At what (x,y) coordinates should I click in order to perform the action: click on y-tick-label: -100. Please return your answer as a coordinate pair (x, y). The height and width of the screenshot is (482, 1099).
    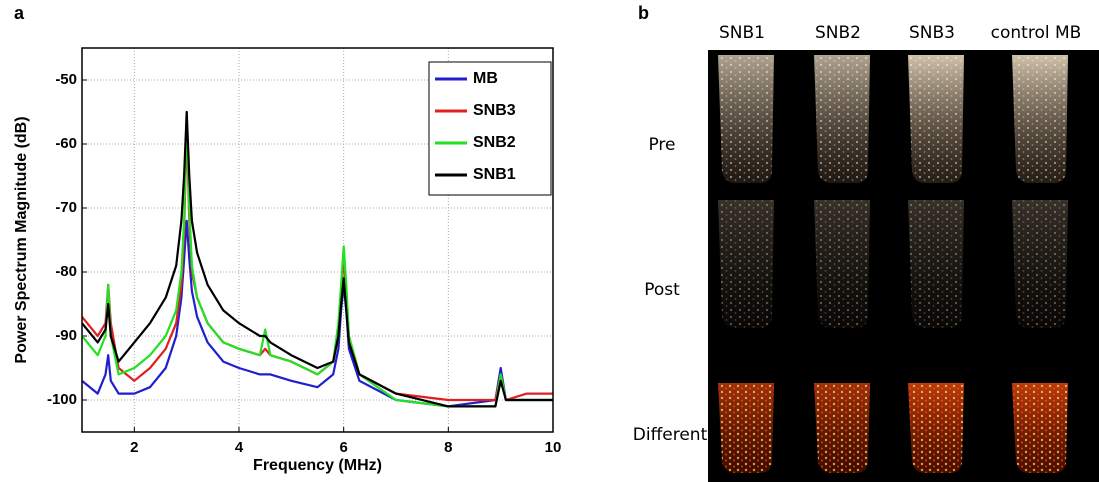
    Looking at the image, I should click on (62, 399).